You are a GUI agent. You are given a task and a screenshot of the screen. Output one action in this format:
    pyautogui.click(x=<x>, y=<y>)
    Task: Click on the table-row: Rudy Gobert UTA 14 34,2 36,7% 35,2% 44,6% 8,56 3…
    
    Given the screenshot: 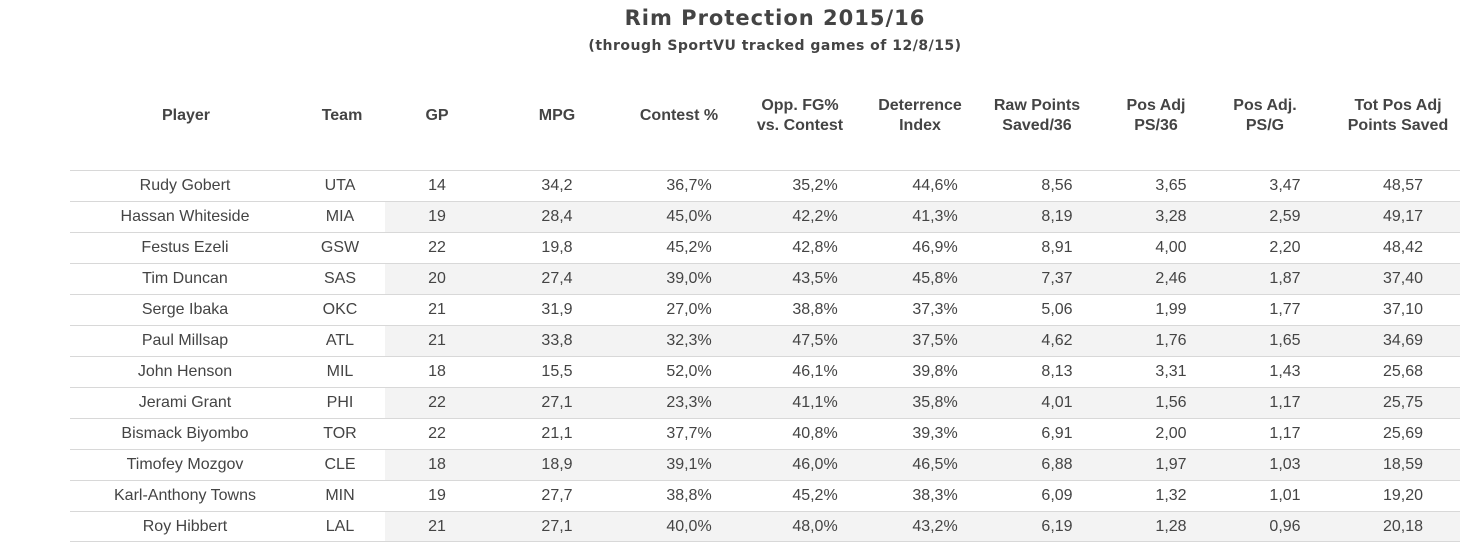 What is the action you would take?
    pyautogui.click(x=765, y=185)
    